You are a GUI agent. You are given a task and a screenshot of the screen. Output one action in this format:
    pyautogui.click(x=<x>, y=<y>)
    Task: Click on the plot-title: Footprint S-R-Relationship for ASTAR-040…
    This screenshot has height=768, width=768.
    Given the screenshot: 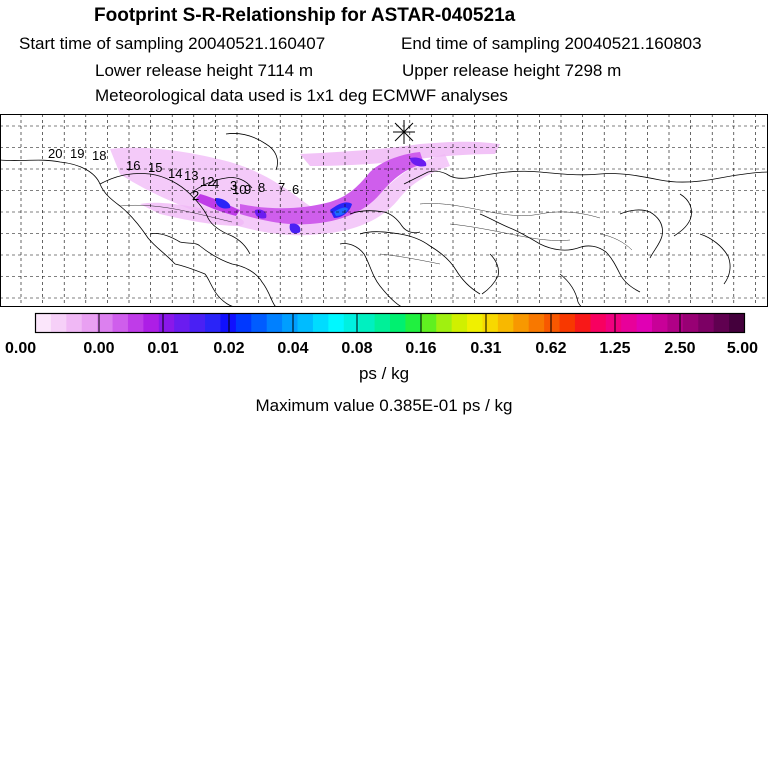 What is the action you would take?
    pyautogui.click(x=305, y=15)
    